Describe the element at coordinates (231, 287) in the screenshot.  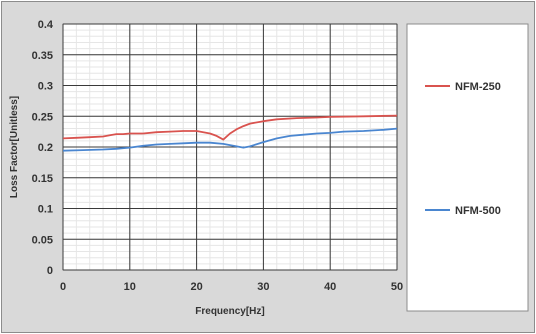
I see `x-tick-labels: 0 10 20 30 40 50` at that location.